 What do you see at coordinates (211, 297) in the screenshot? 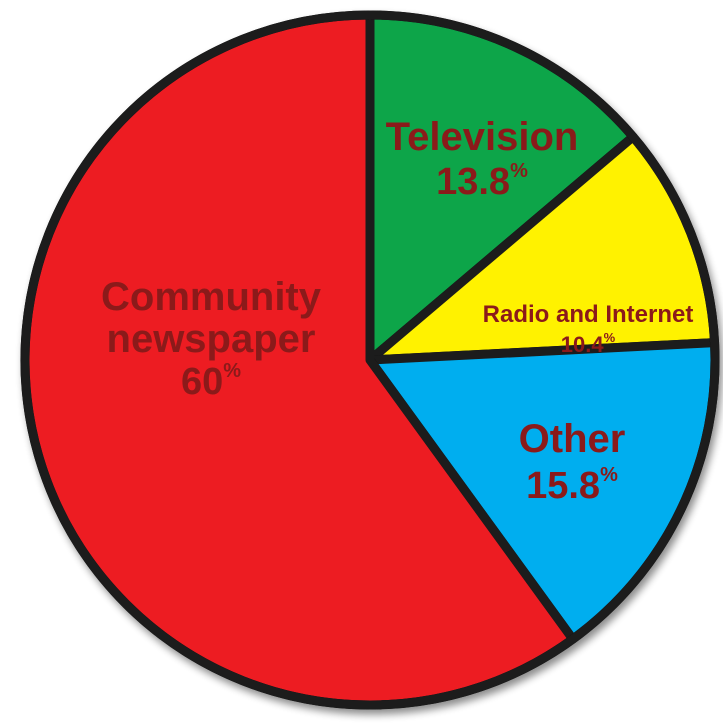
I see `slice-name-line: Community` at bounding box center [211, 297].